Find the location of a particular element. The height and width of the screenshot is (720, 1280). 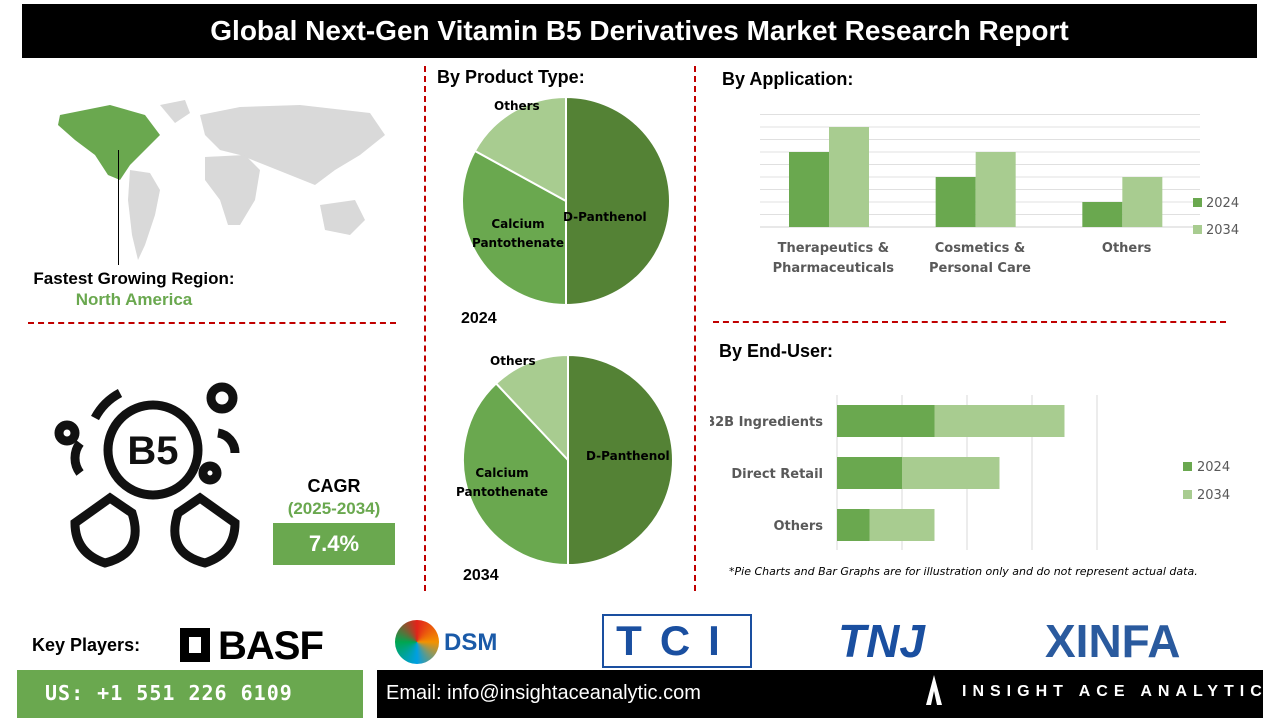

brand-name: INSIGHT ACE ANALYTIC is located at coordinates (1115, 691).